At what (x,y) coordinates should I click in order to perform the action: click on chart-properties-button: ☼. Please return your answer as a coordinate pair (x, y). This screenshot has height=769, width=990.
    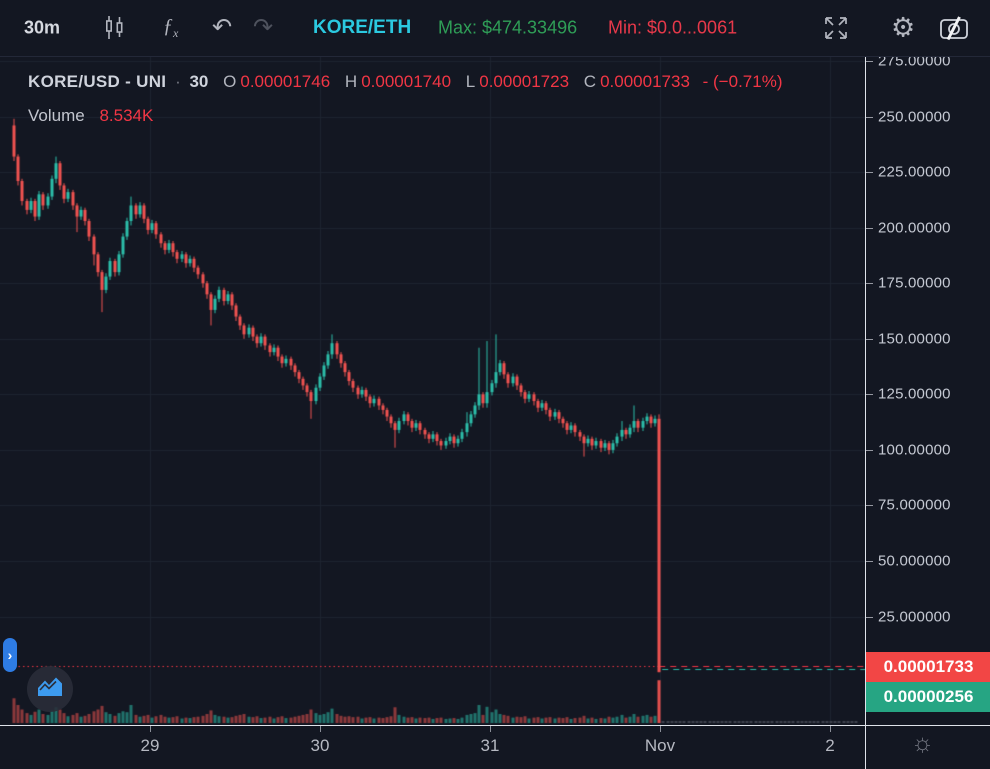
    Looking at the image, I should click on (922, 743).